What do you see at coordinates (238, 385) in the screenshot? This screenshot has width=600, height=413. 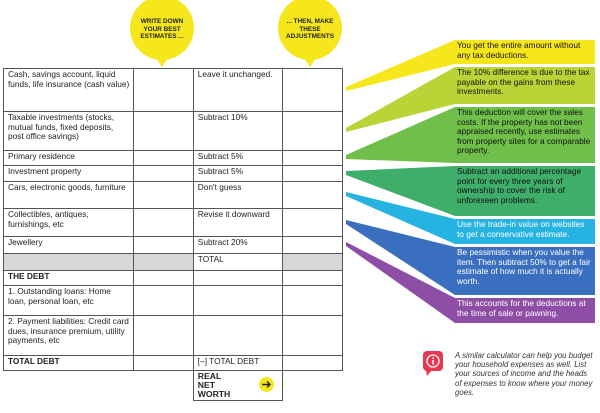 I see `net-worth: REAL NET WORTH` at bounding box center [238, 385].